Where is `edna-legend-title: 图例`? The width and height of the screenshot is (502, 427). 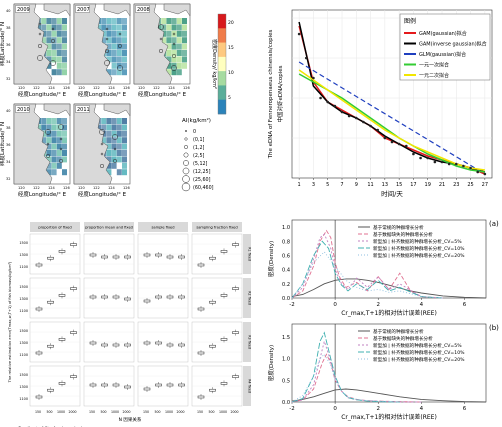
edna-legend-title: 图例 is located at coordinates (410, 21).